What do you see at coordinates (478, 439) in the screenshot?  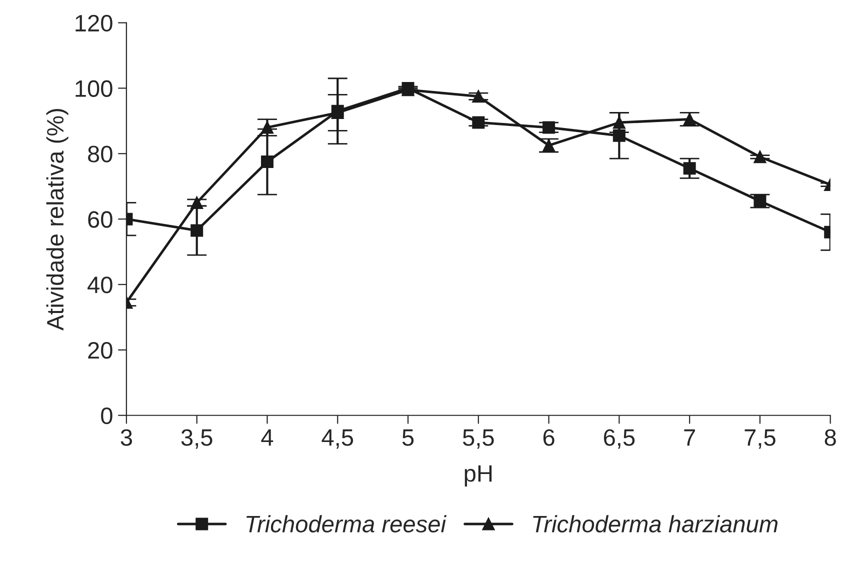 I see `x-tick-label: 5,5` at bounding box center [478, 439].